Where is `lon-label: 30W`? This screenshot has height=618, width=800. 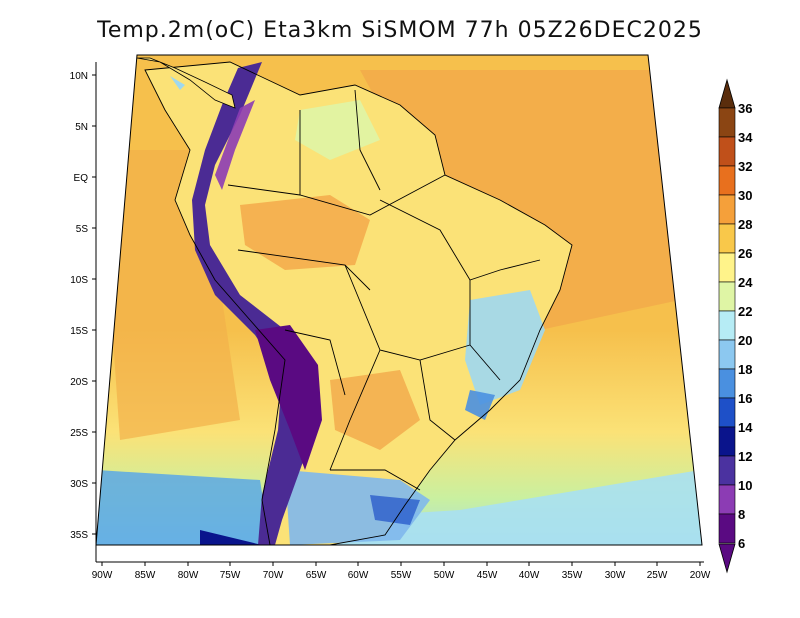 lon-label: 30W is located at coordinates (615, 575).